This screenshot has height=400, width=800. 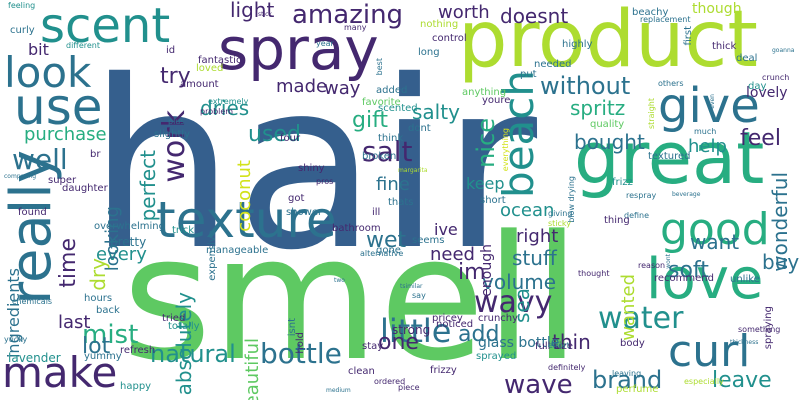 I want to click on word-beautiful: beautiful, so click(x=252, y=369).